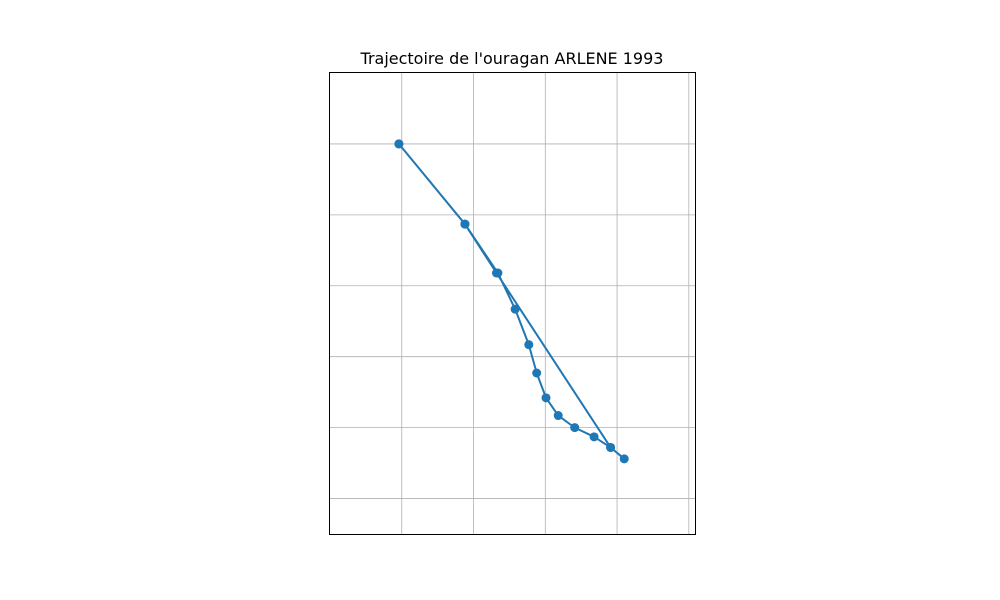  I want to click on chart-title: Trajectoire de l'ouragan ARLENE 1993, so click(512, 58).